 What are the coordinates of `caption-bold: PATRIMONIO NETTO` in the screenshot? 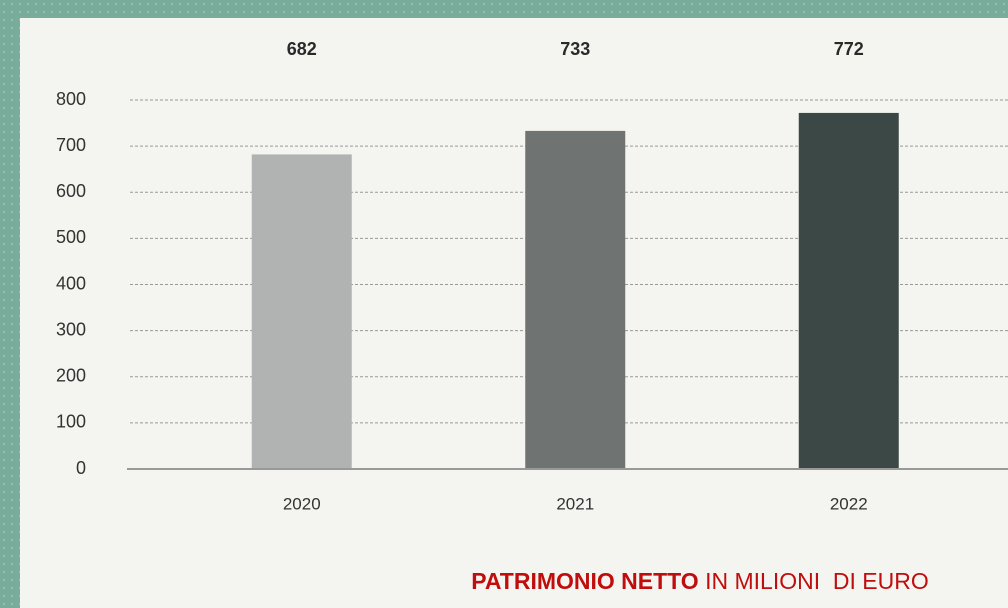 It's located at (584, 581).